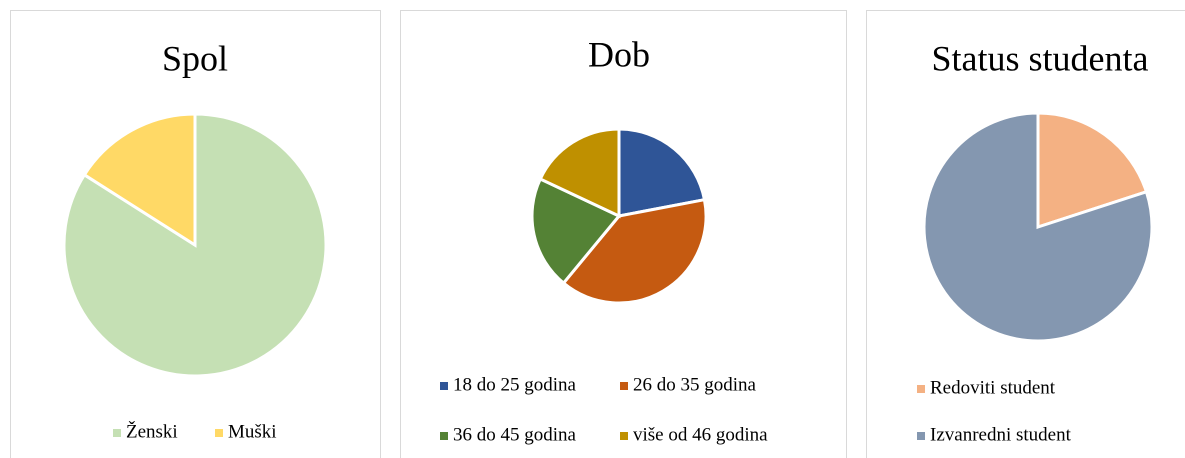  Describe the element at coordinates (252, 431) in the screenshot. I see `legend-label: Muški` at that location.